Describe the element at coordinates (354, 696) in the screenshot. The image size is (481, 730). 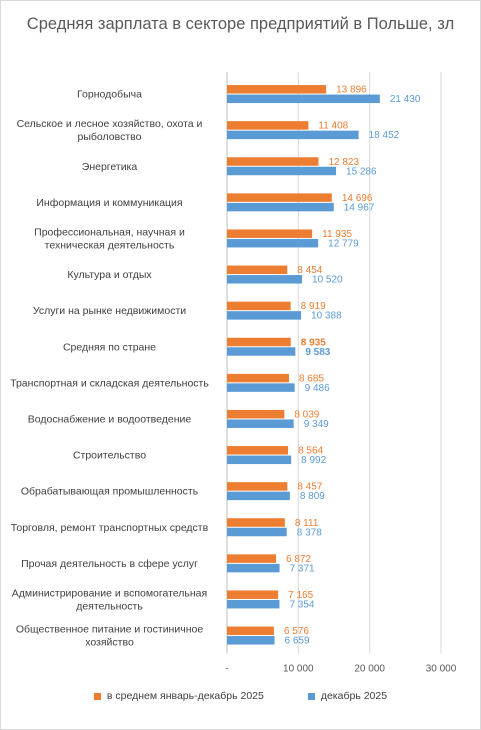
I see `legend-label-series-2: декабрь 2025` at that location.